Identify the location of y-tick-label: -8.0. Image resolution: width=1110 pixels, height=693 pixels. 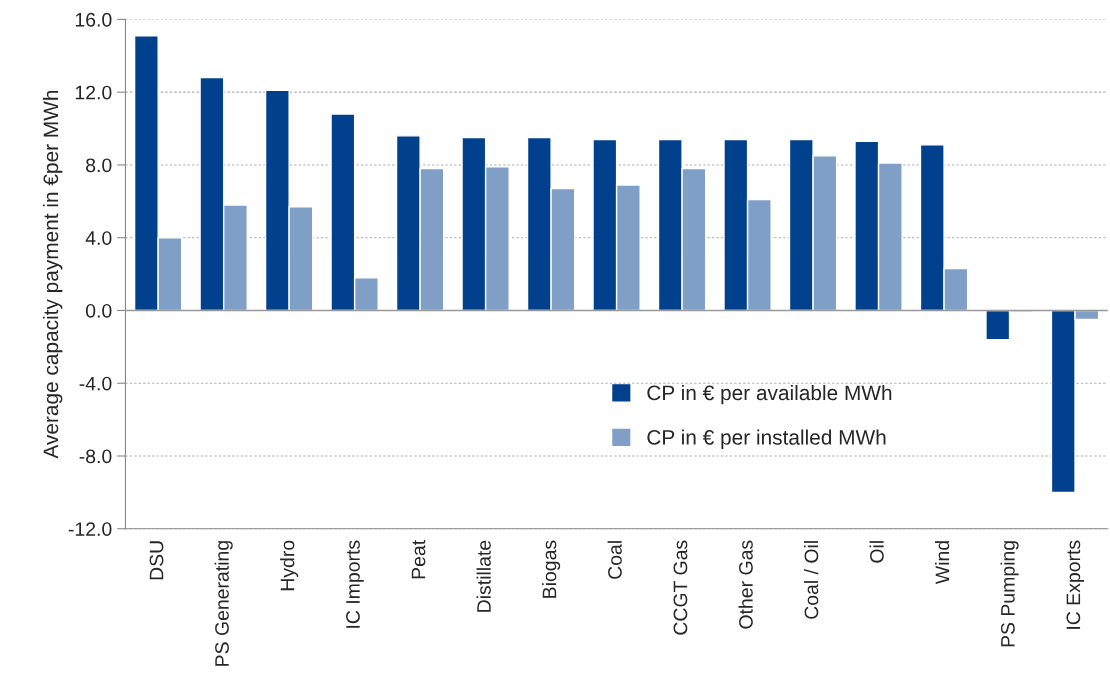
(95, 456).